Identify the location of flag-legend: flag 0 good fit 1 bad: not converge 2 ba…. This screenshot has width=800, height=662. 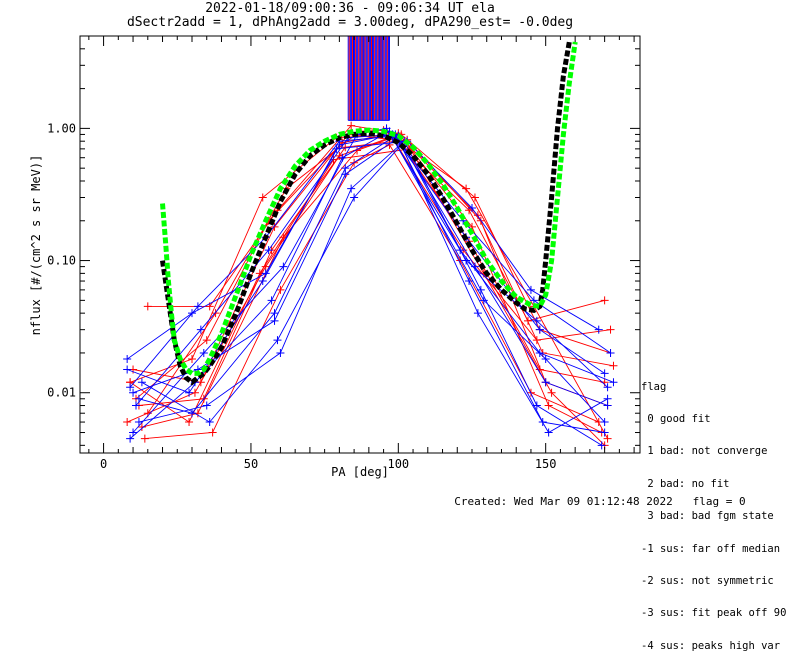
(720, 511).